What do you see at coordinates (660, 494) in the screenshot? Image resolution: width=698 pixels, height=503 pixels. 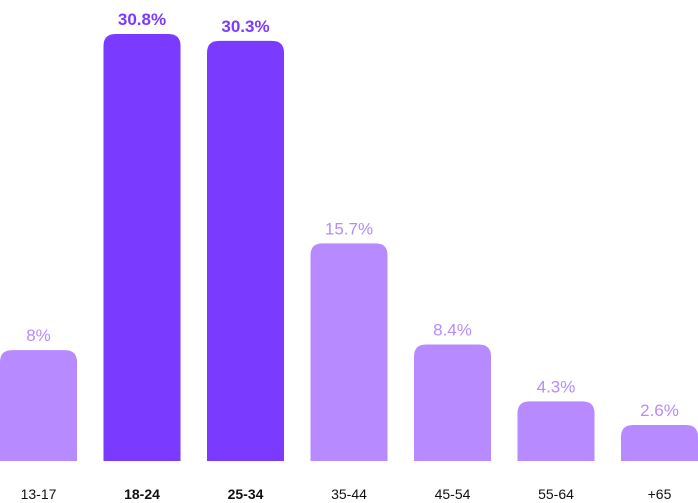 I see `category-label-+65: +65` at bounding box center [660, 494].